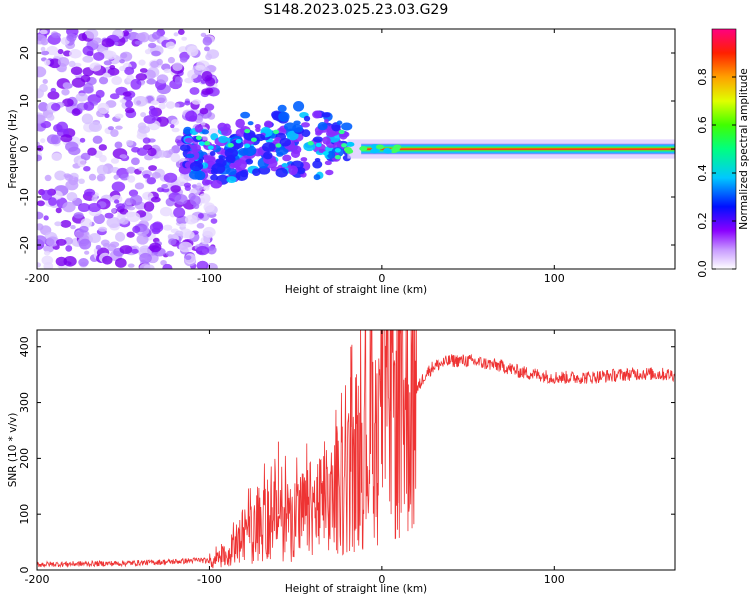  What do you see at coordinates (24, 570) in the screenshot?
I see `y-tick-label: 0` at bounding box center [24, 570].